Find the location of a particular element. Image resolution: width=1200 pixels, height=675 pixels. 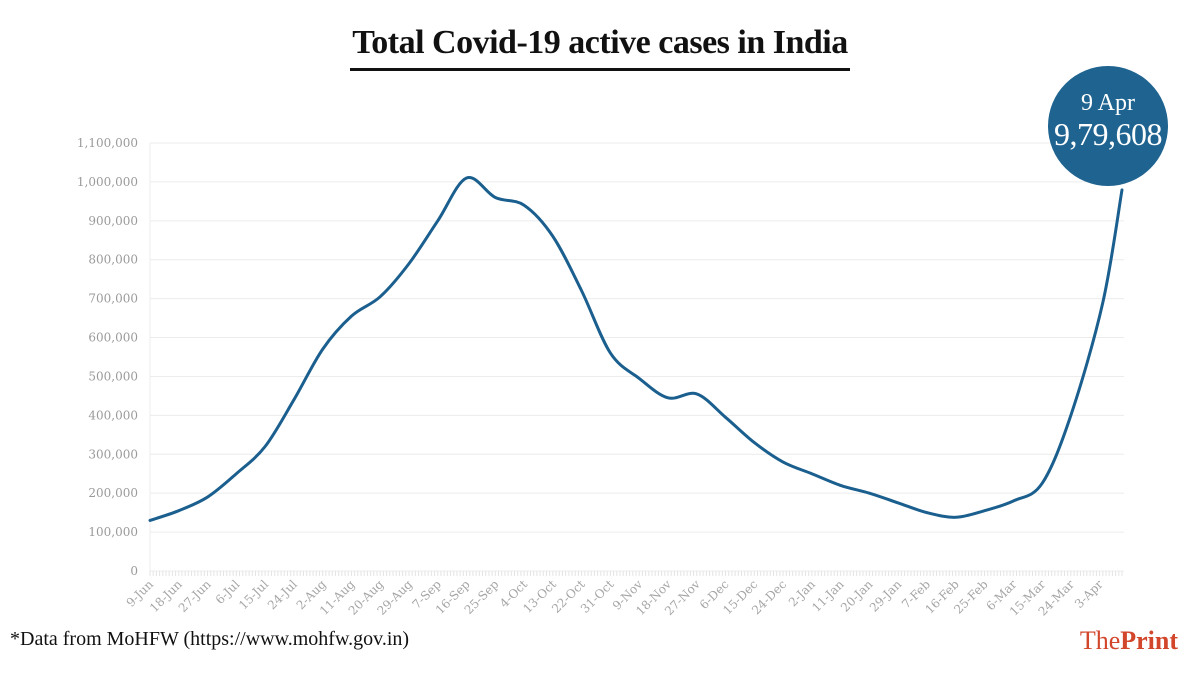

badge-date: 9 Apr is located at coordinates (1108, 103).